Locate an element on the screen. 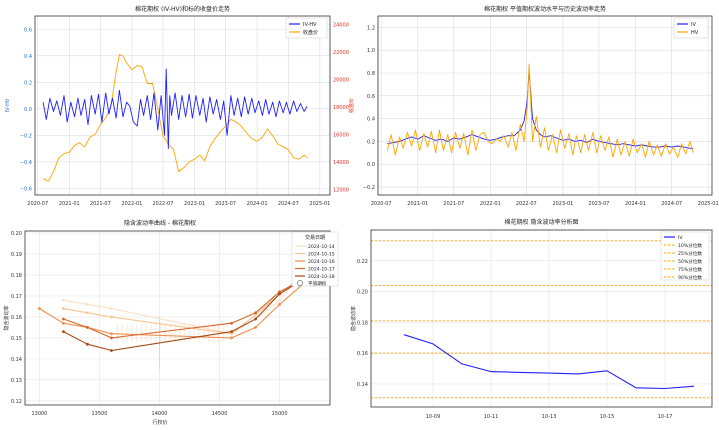 The width and height of the screenshot is (719, 430). x-tick-label: 10-09 is located at coordinates (433, 417).